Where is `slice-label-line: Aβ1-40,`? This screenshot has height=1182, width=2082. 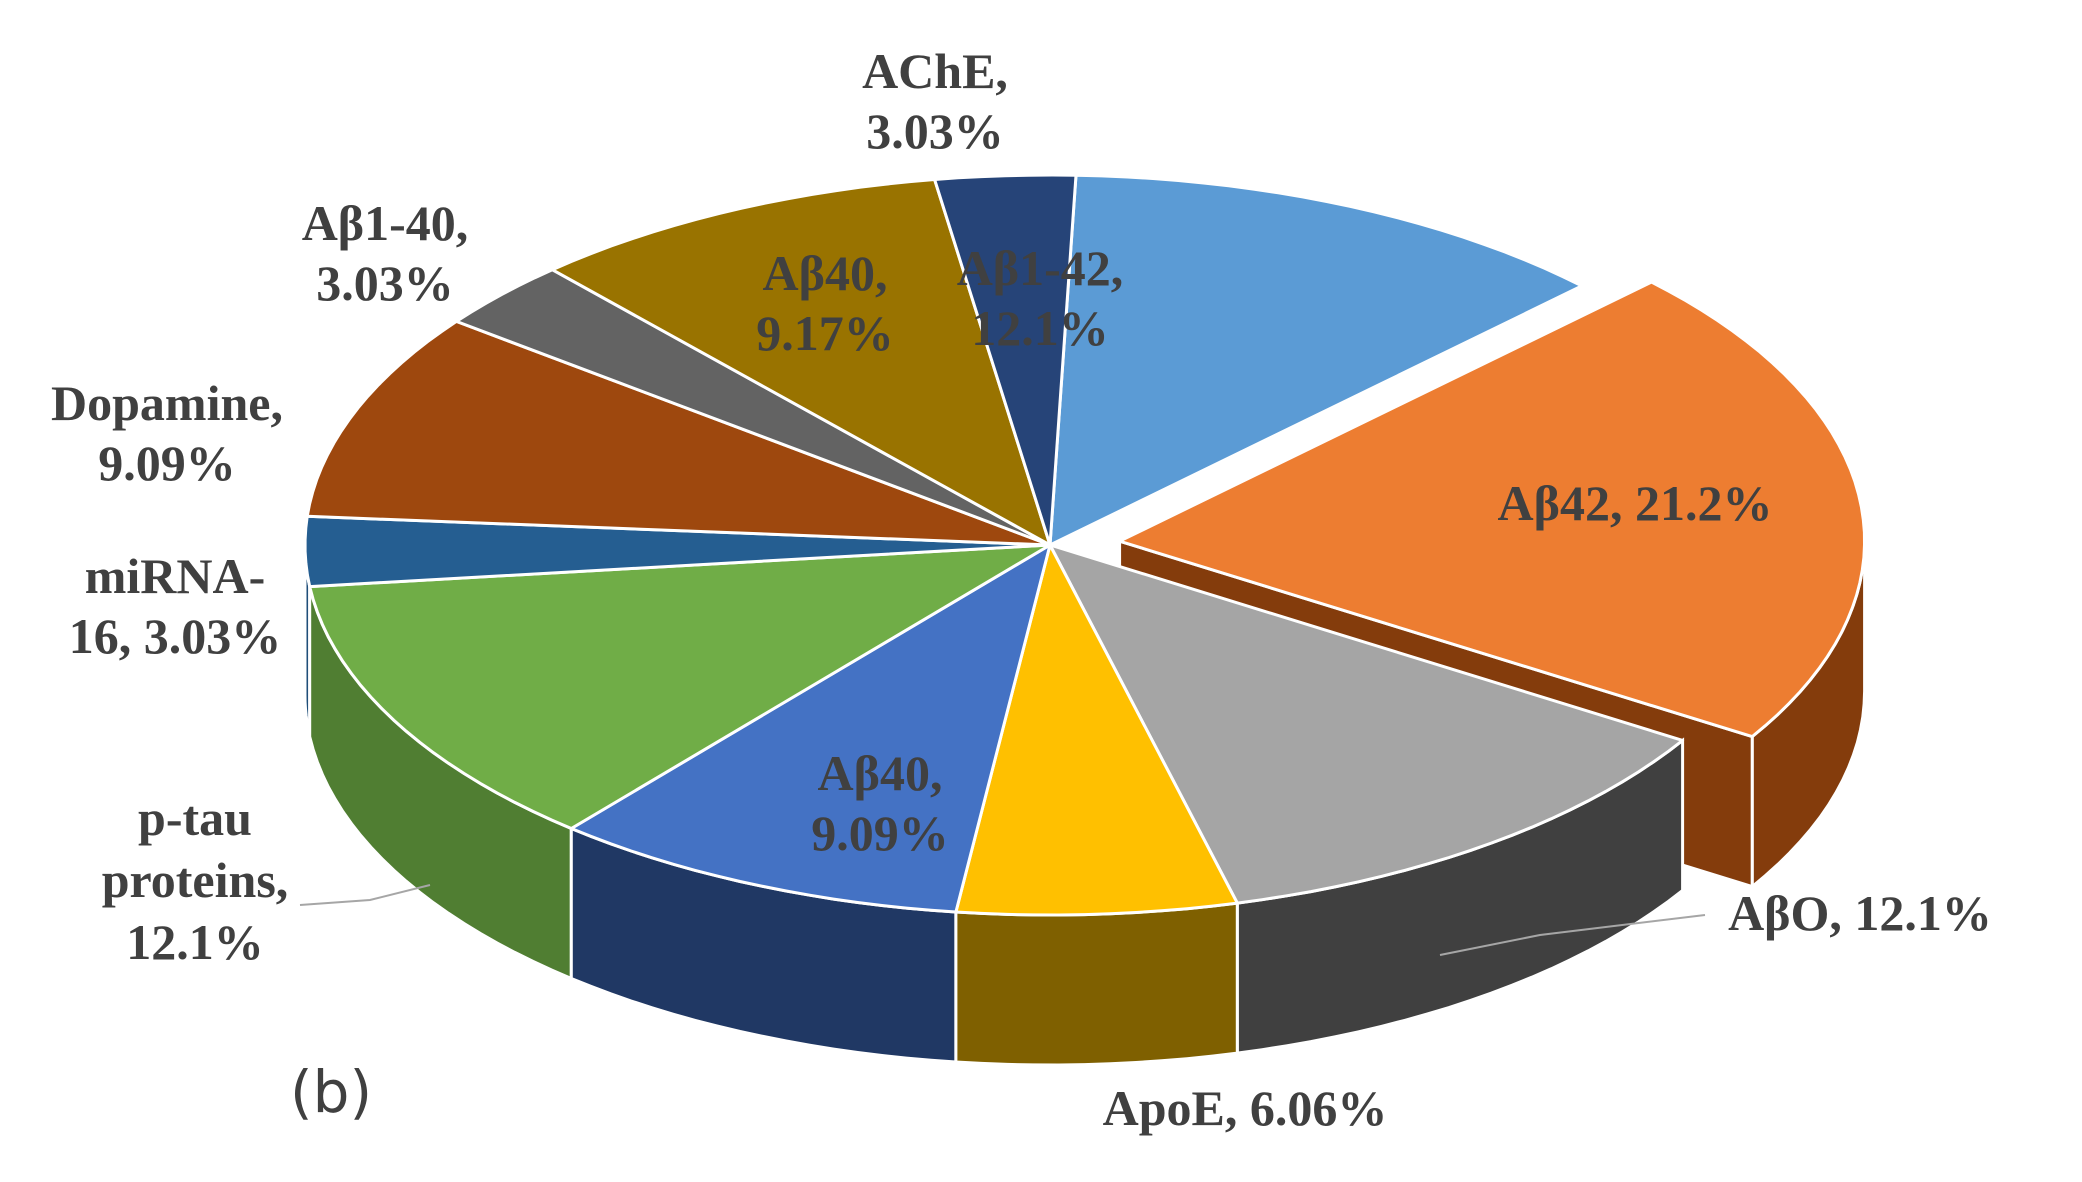 slice-label-line: Aβ1-40, is located at coordinates (385, 223).